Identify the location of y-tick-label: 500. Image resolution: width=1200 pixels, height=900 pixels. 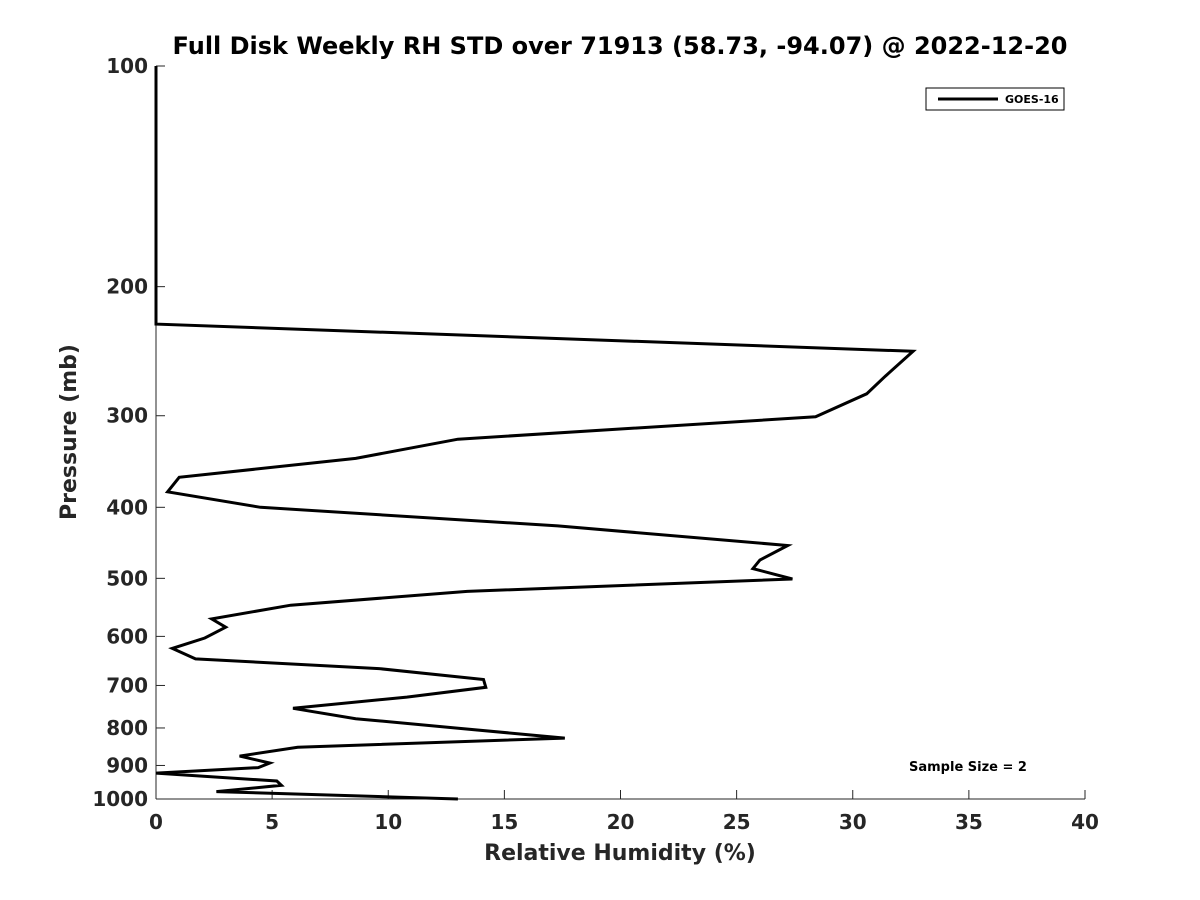
(127, 578).